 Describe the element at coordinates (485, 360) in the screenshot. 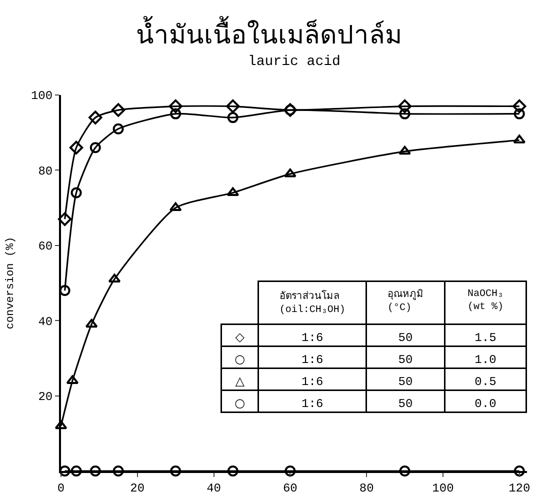

I see `annotation: 1.0` at that location.